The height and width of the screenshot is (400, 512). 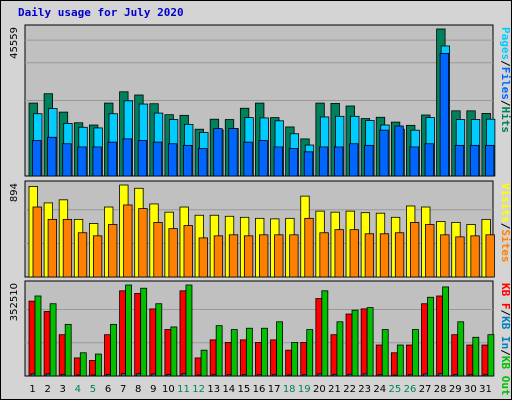 I want to click on y-max-label: 352510, so click(x=14, y=302).